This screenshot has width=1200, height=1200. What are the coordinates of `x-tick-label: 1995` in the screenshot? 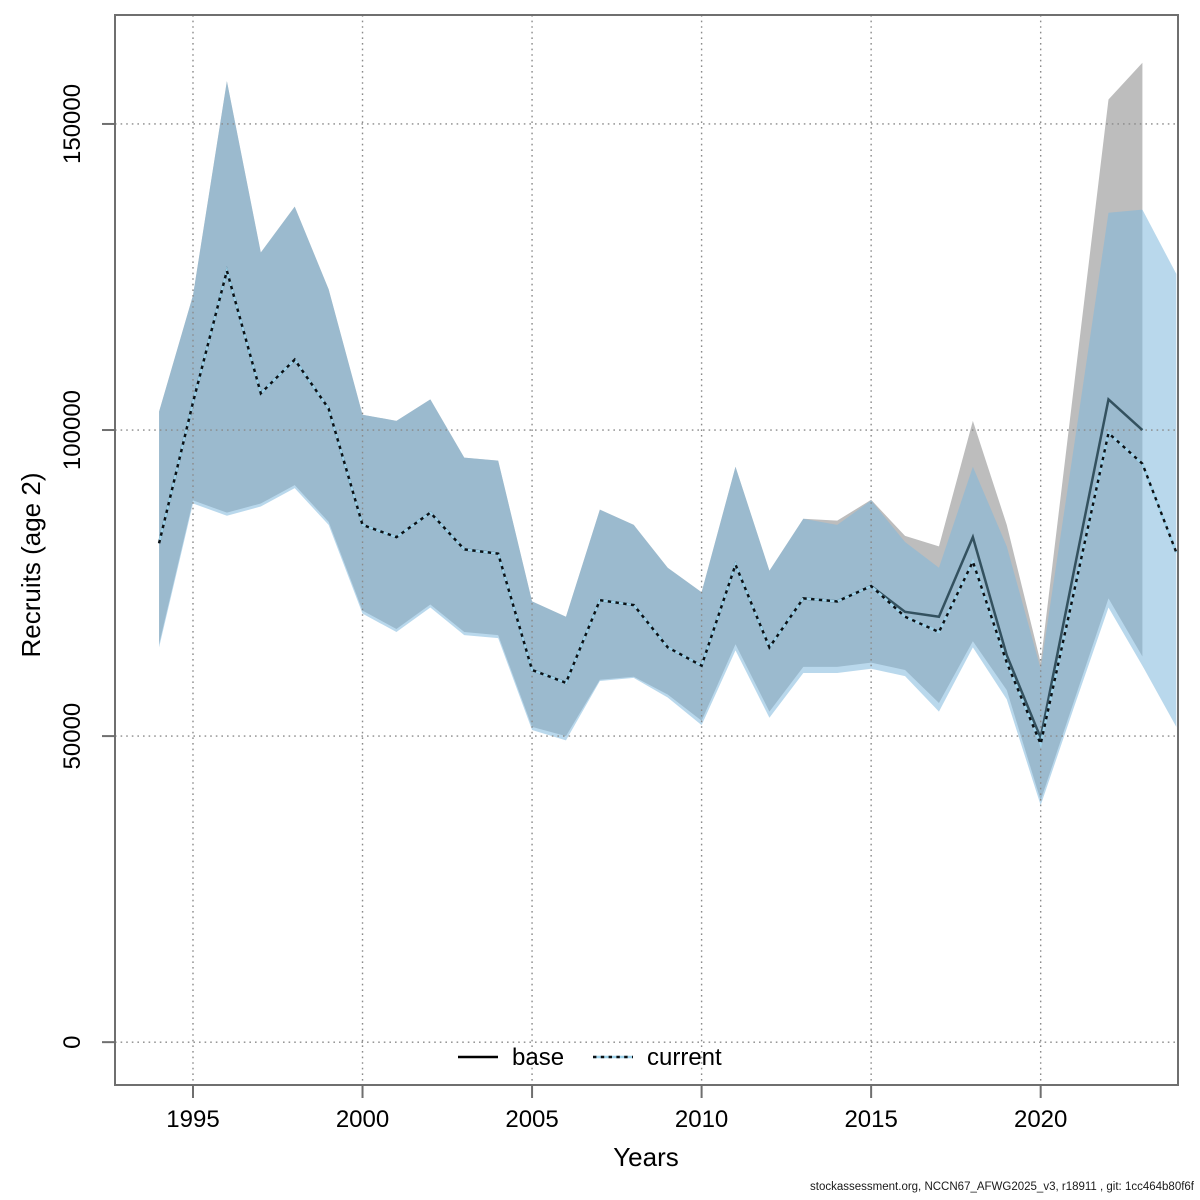 It's located at (192, 1119).